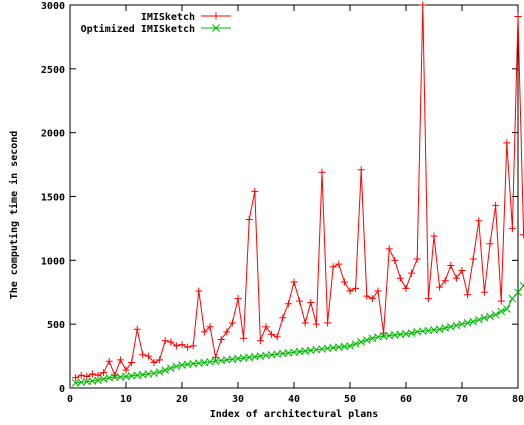  Describe the element at coordinates (14, 215) in the screenshot. I see `y-axis-label: The computing time in second` at that location.